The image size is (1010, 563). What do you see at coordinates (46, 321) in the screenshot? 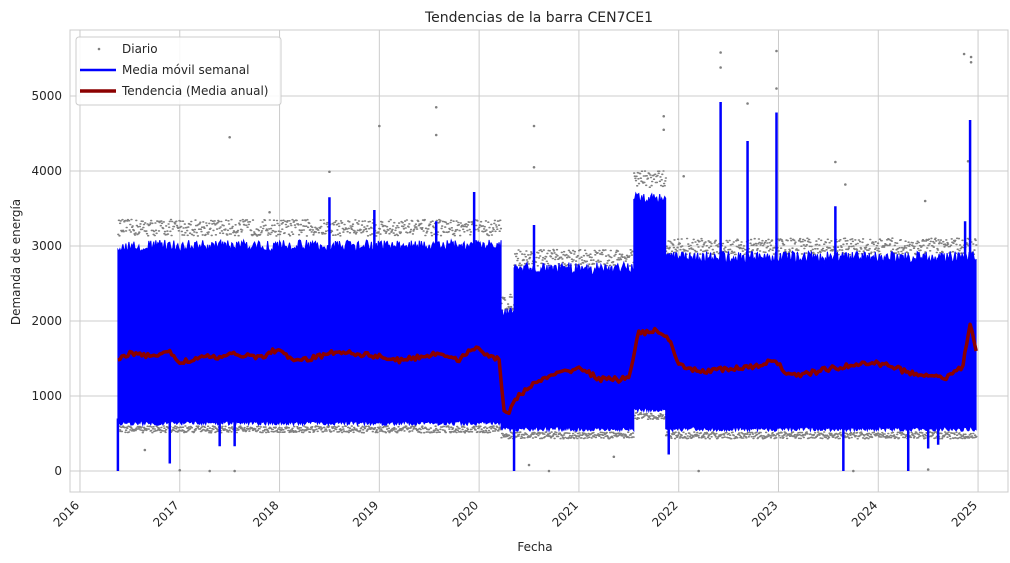
I see `y-tick-label: 2000` at bounding box center [46, 321].